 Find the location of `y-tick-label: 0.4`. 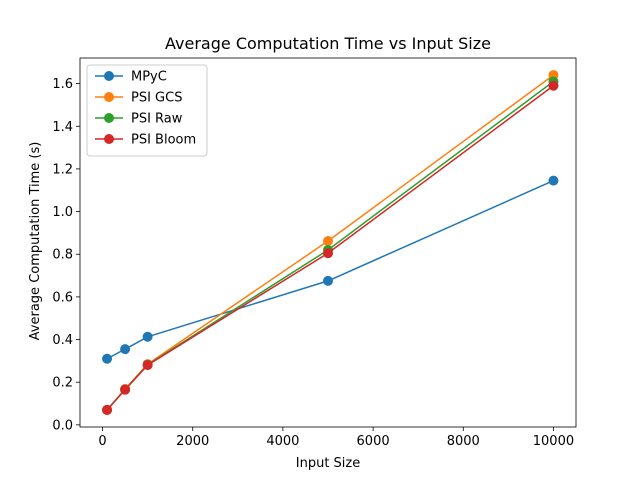

y-tick-label: 0.4 is located at coordinates (62, 340).